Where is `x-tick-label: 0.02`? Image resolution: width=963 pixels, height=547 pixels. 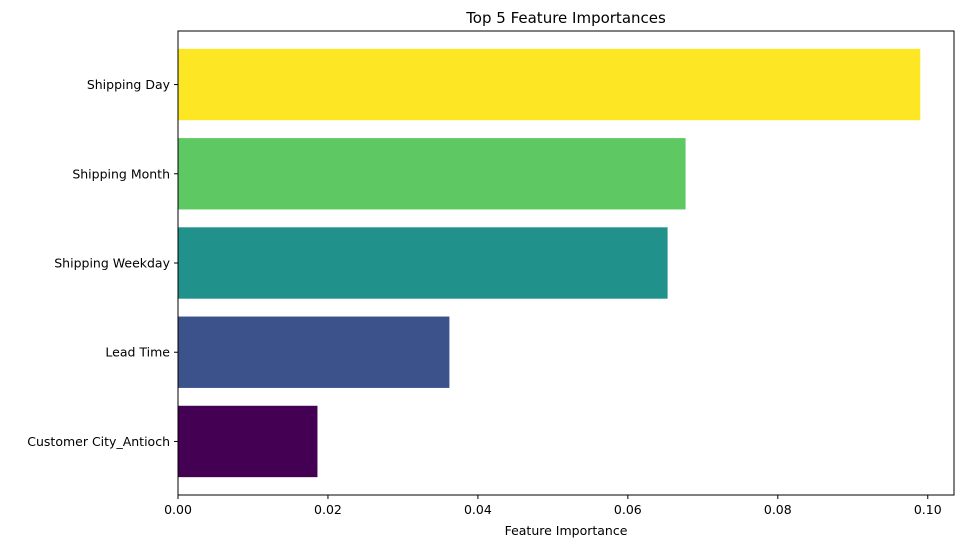 x-tick-label: 0.02 is located at coordinates (328, 509).